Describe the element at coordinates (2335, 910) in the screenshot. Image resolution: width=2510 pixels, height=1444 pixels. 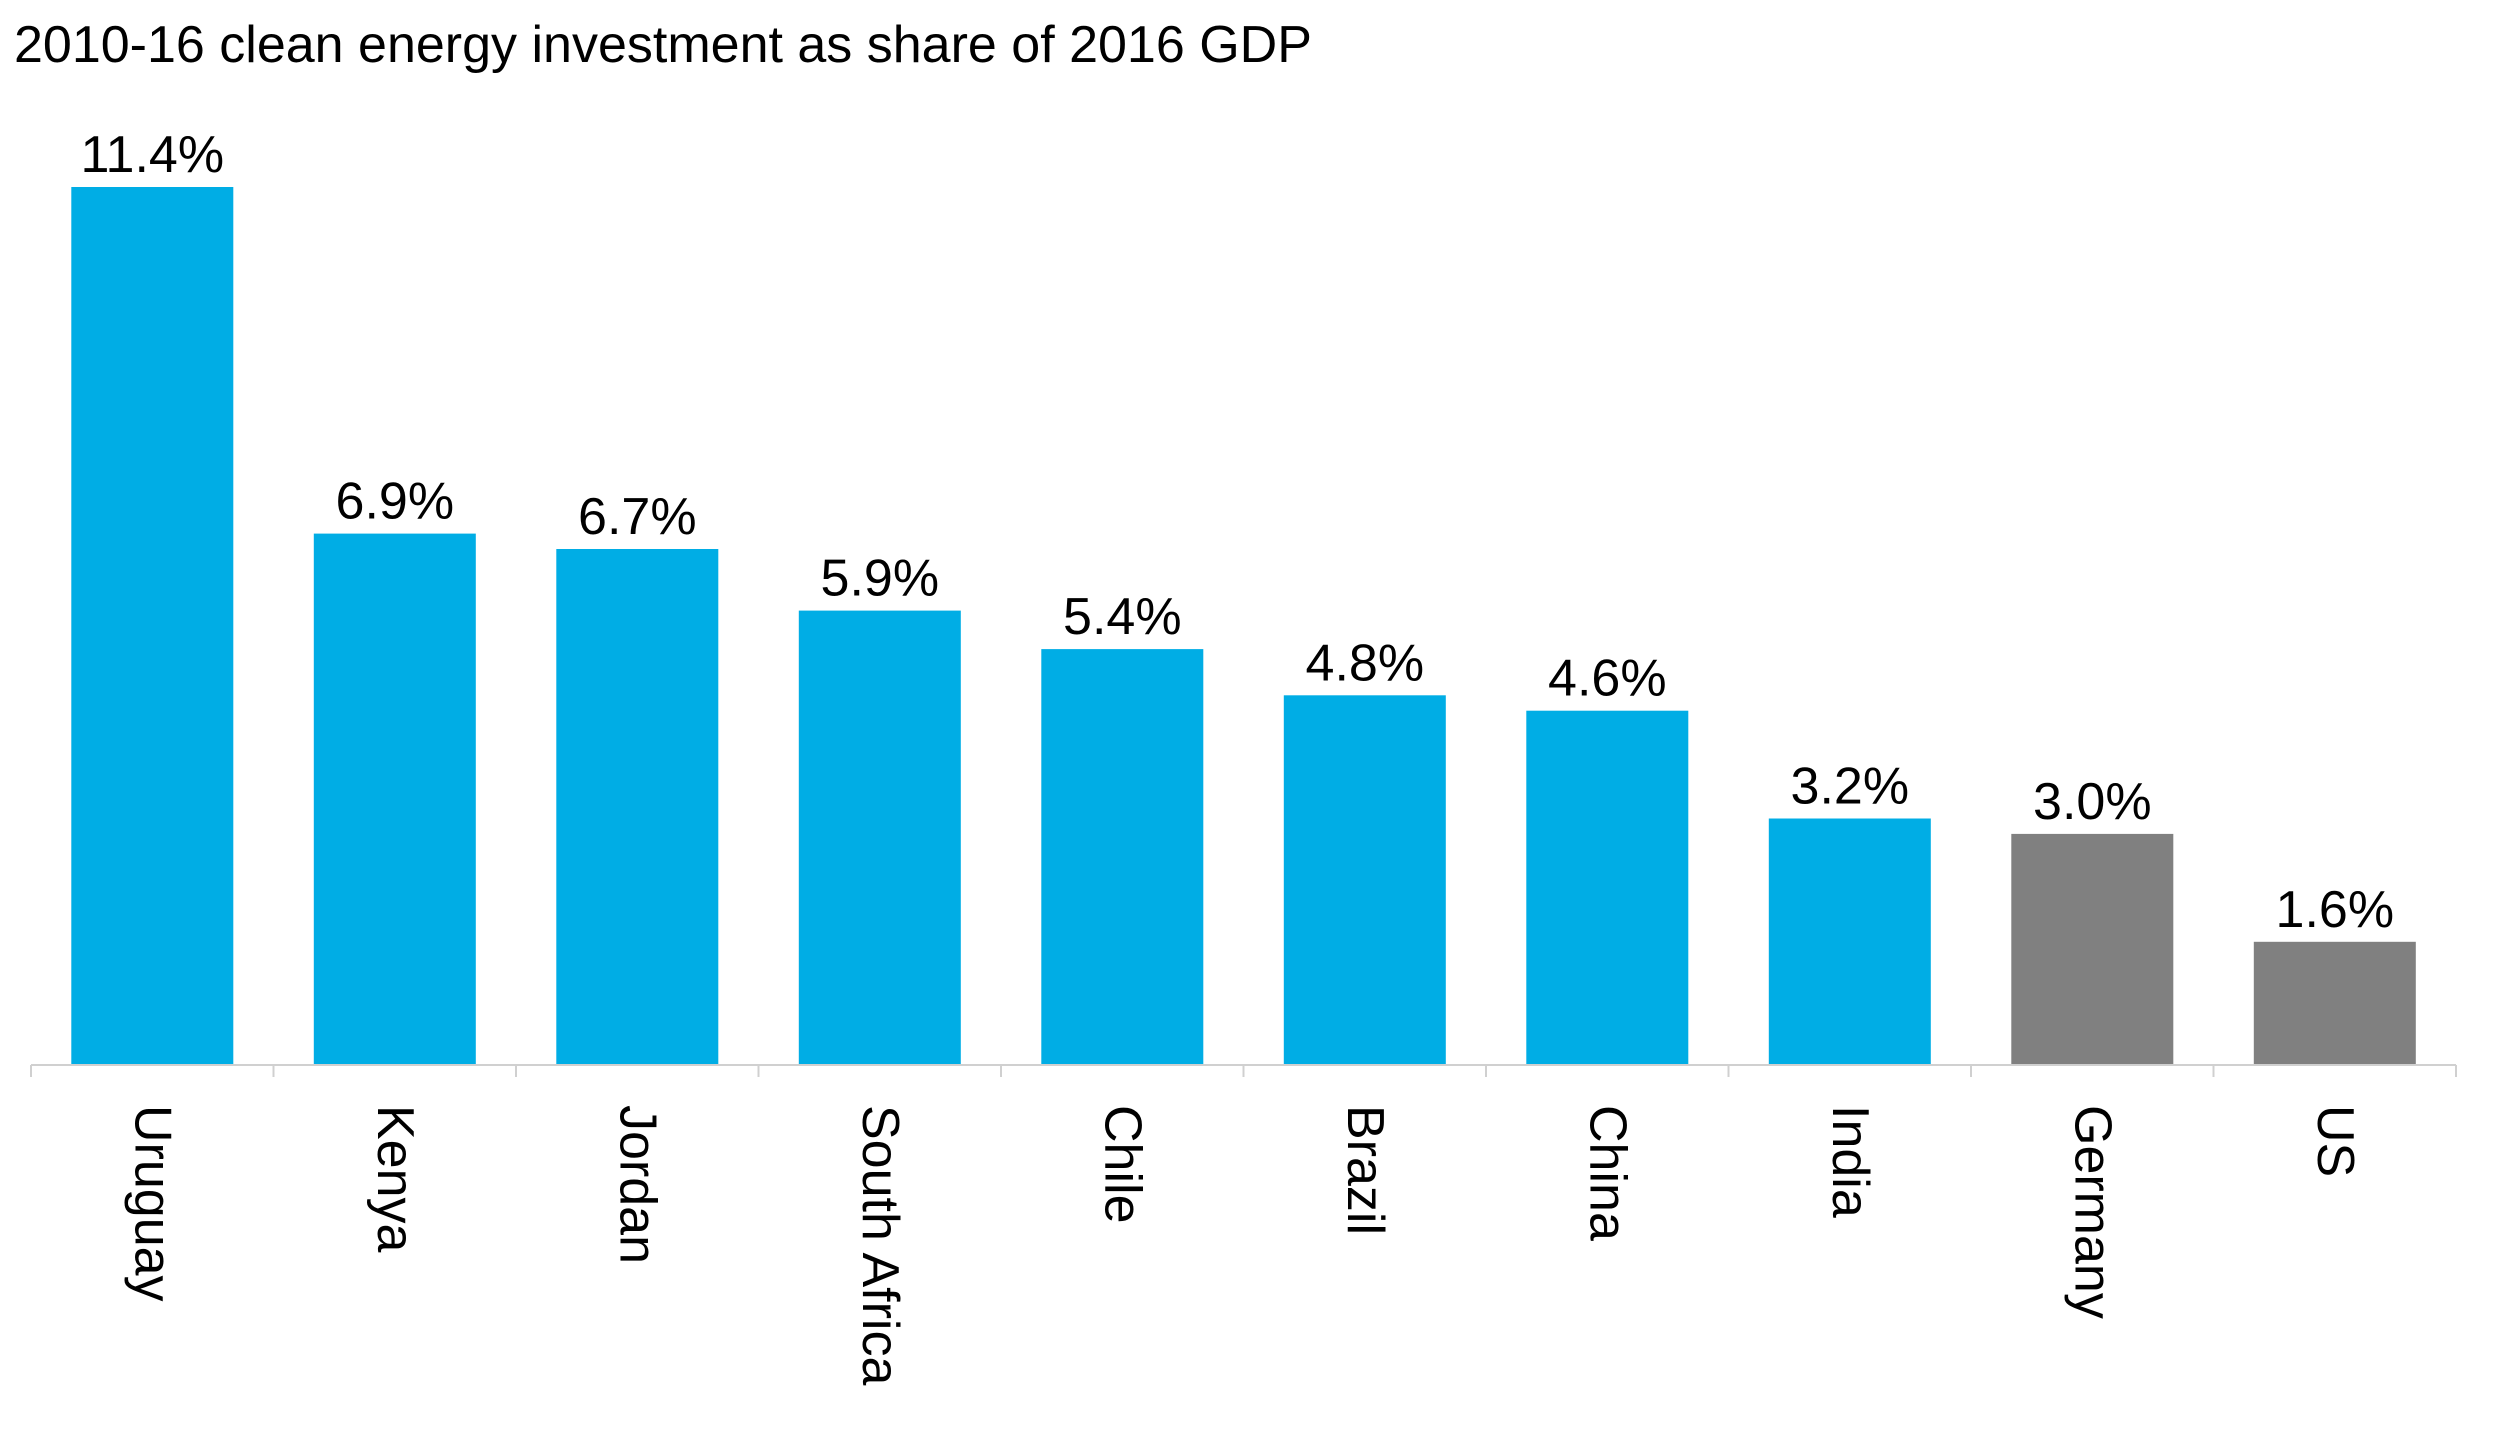
I see `value-label-us: 1.6%` at that location.